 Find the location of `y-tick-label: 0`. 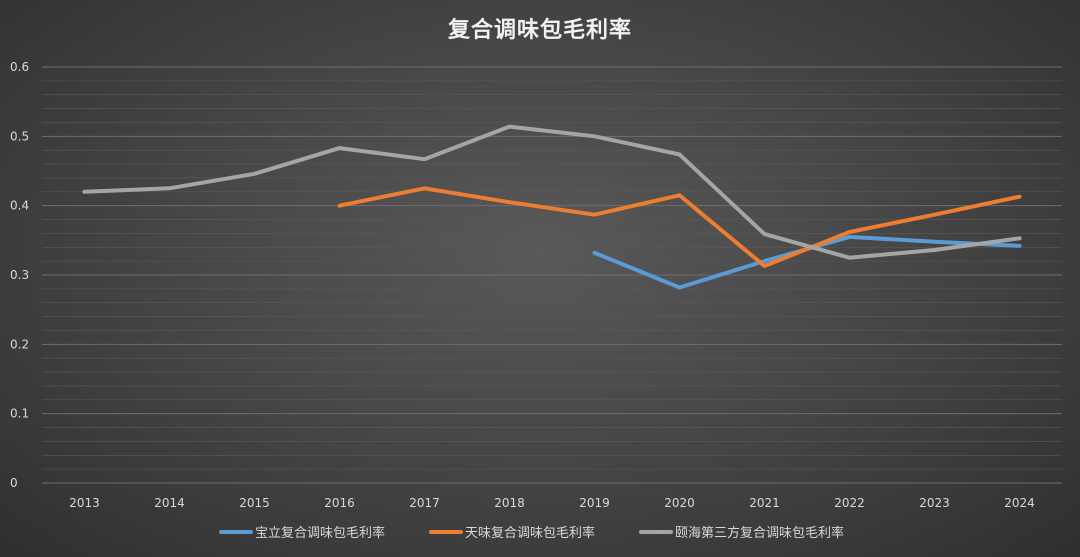

y-tick-label: 0 is located at coordinates (14, 483).